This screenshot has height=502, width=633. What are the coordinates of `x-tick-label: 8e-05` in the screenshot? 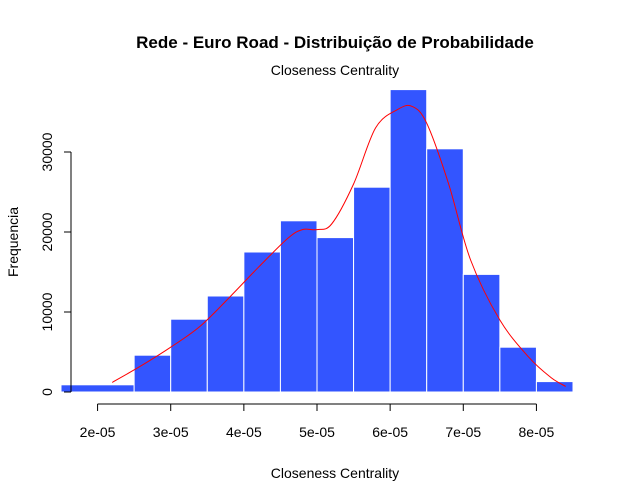 It's located at (537, 432).